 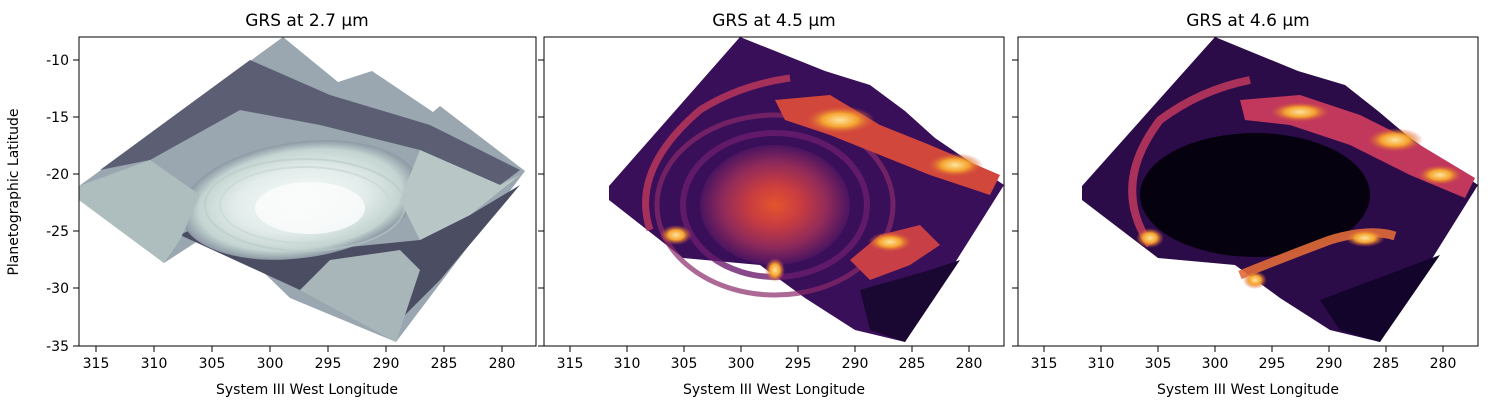 I want to click on south-bright-band, so click(x=895, y=252).